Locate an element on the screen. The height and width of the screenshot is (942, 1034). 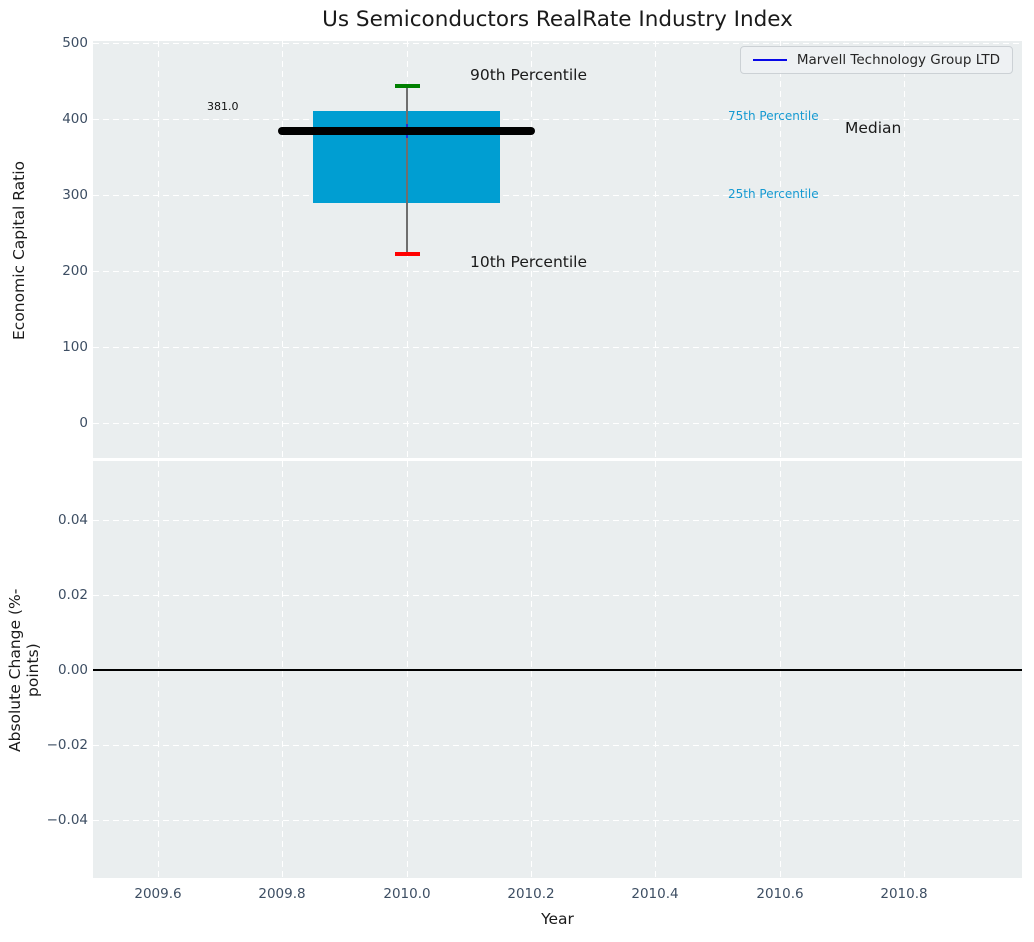
legend-label: Marvell Technology Group LTD is located at coordinates (898, 60).